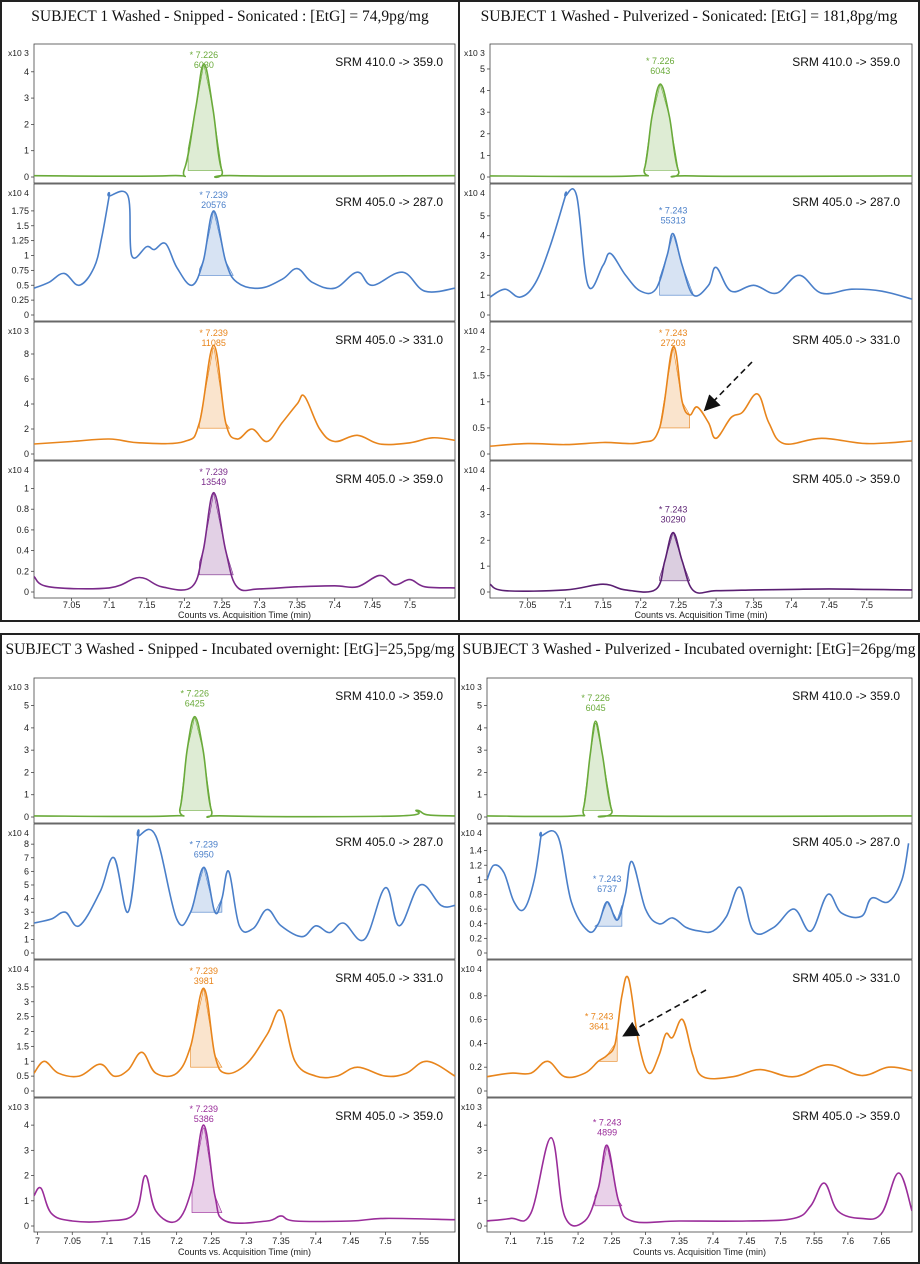 The height and width of the screenshot is (1264, 920). I want to click on annotation-arrow, so click(664, 1013).